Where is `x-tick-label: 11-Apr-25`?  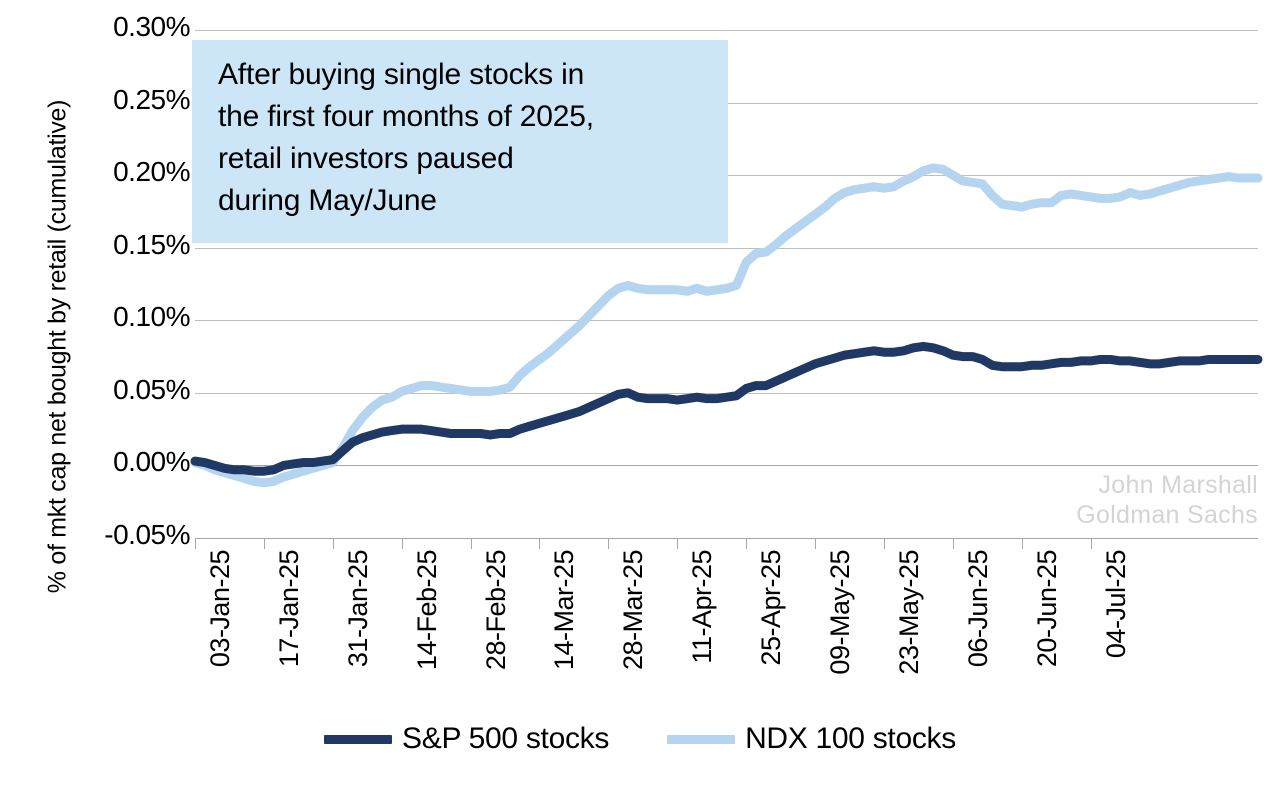
x-tick-label: 11-Apr-25 is located at coordinates (702, 607).